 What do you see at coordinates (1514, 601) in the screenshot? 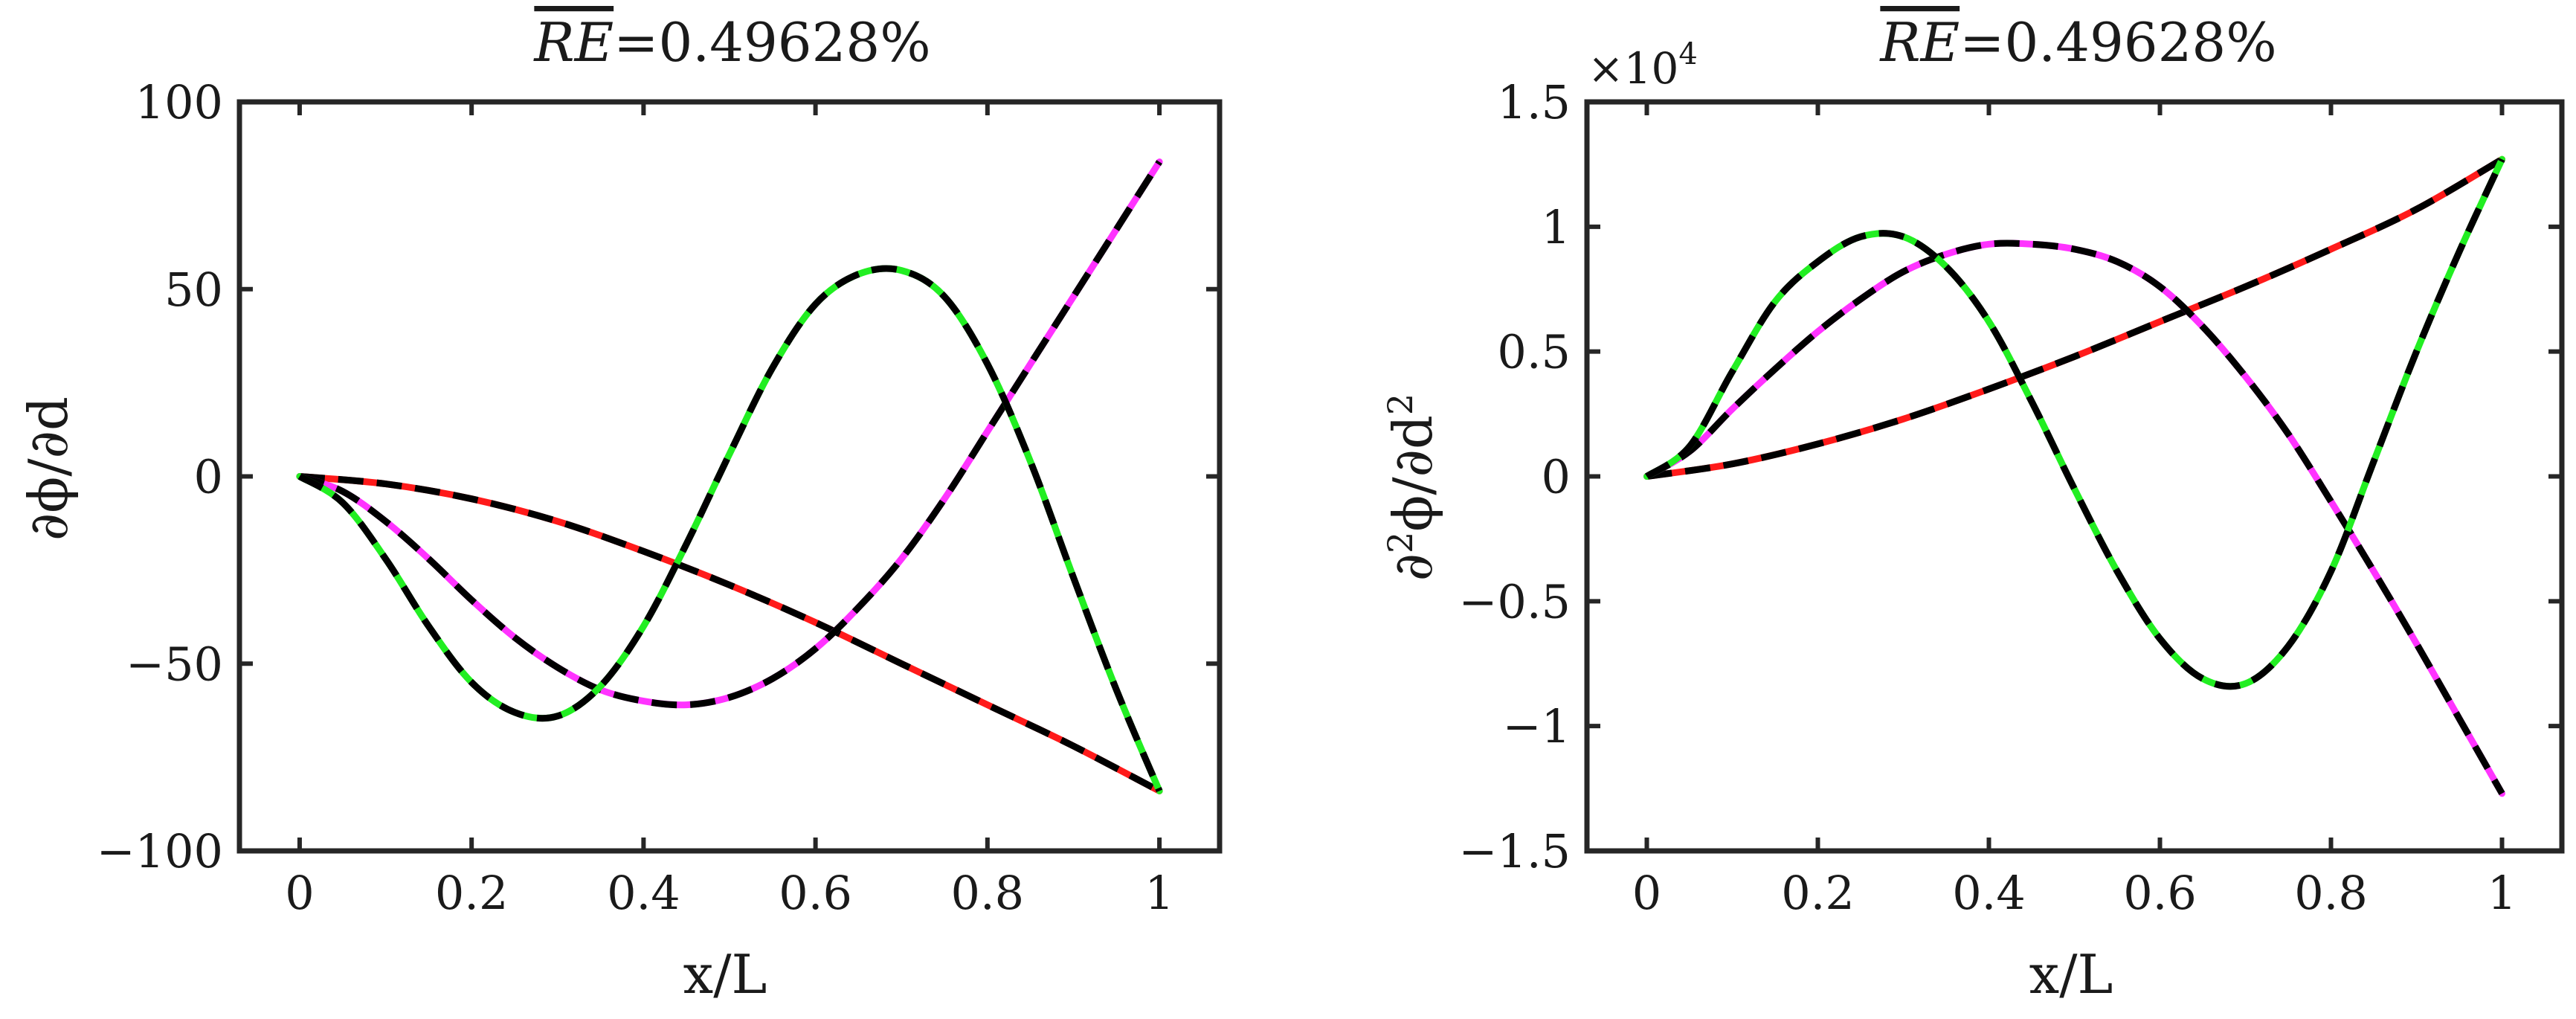
I see `right-ytick-label: −0.5` at bounding box center [1514, 601].